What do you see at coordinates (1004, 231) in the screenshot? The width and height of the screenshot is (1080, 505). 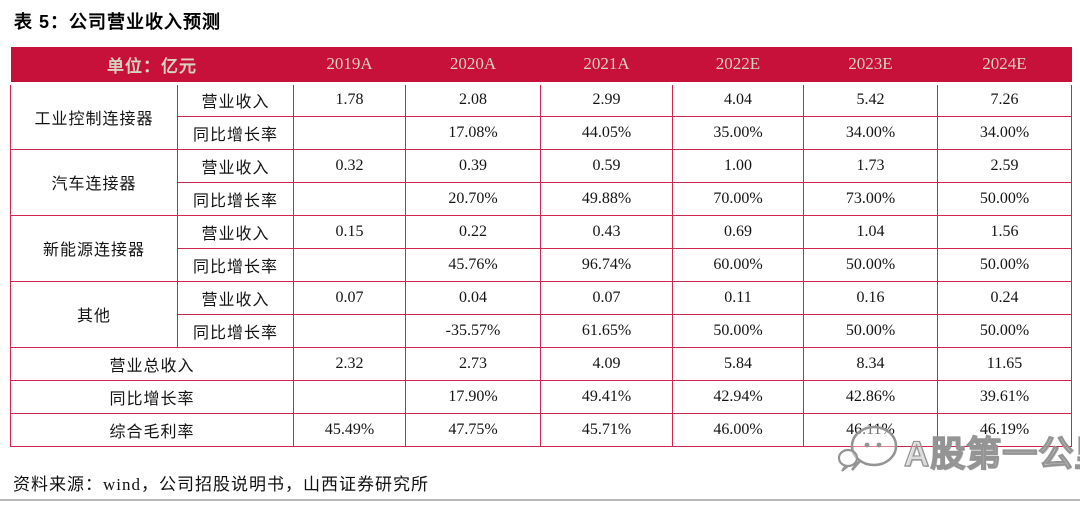 I see `cell-value: 1.56` at bounding box center [1004, 231].